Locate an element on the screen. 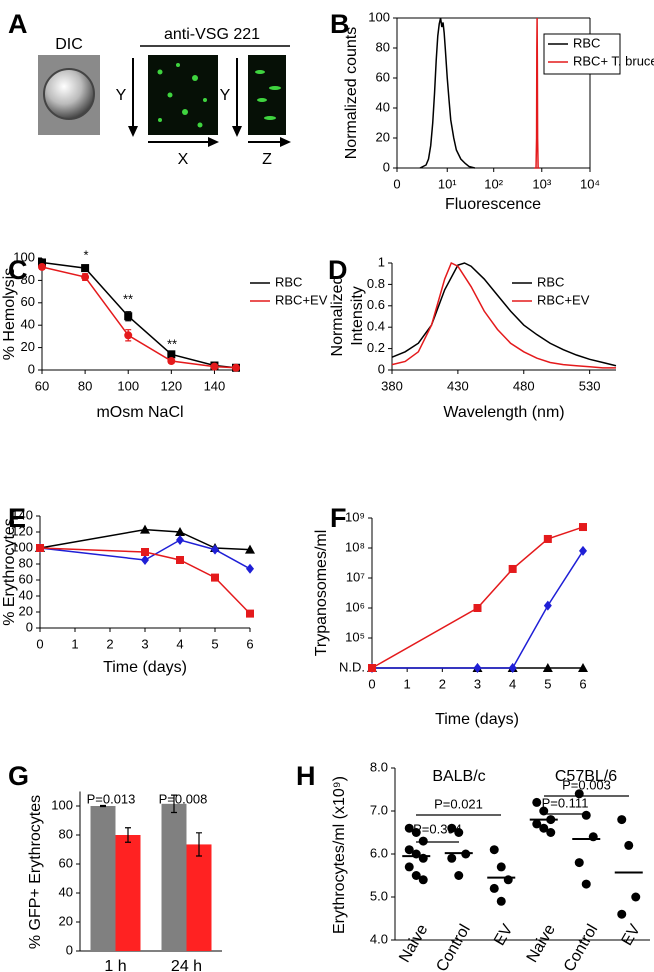 This screenshot has width=654, height=972. p-value: P=0.021 is located at coordinates (458, 803).